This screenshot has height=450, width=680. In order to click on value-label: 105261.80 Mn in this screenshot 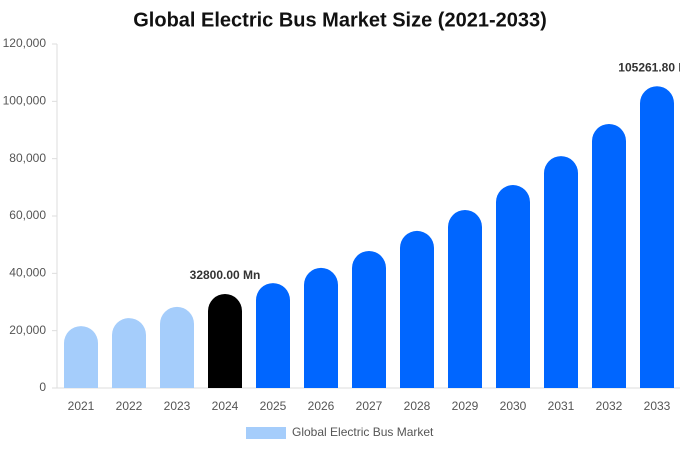, I will do `click(649, 67)`.